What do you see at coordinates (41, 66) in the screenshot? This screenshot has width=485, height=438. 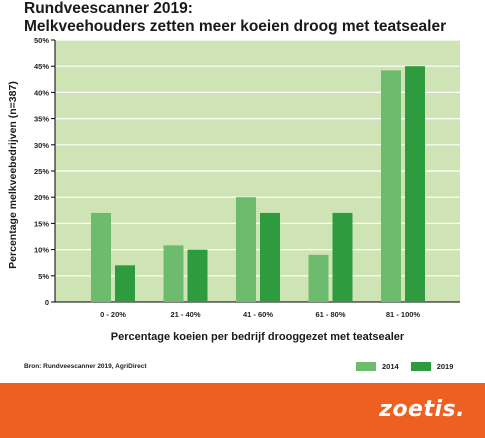 I see `y-tick-label: 45%` at bounding box center [41, 66].